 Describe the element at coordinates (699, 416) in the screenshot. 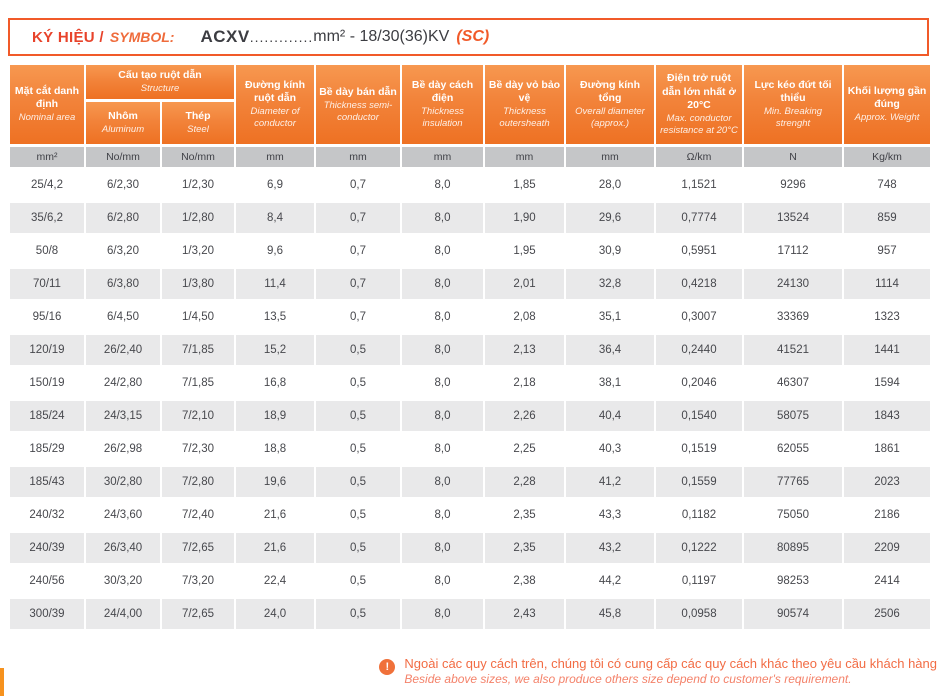

I see `table-cell: 0,1540` at that location.